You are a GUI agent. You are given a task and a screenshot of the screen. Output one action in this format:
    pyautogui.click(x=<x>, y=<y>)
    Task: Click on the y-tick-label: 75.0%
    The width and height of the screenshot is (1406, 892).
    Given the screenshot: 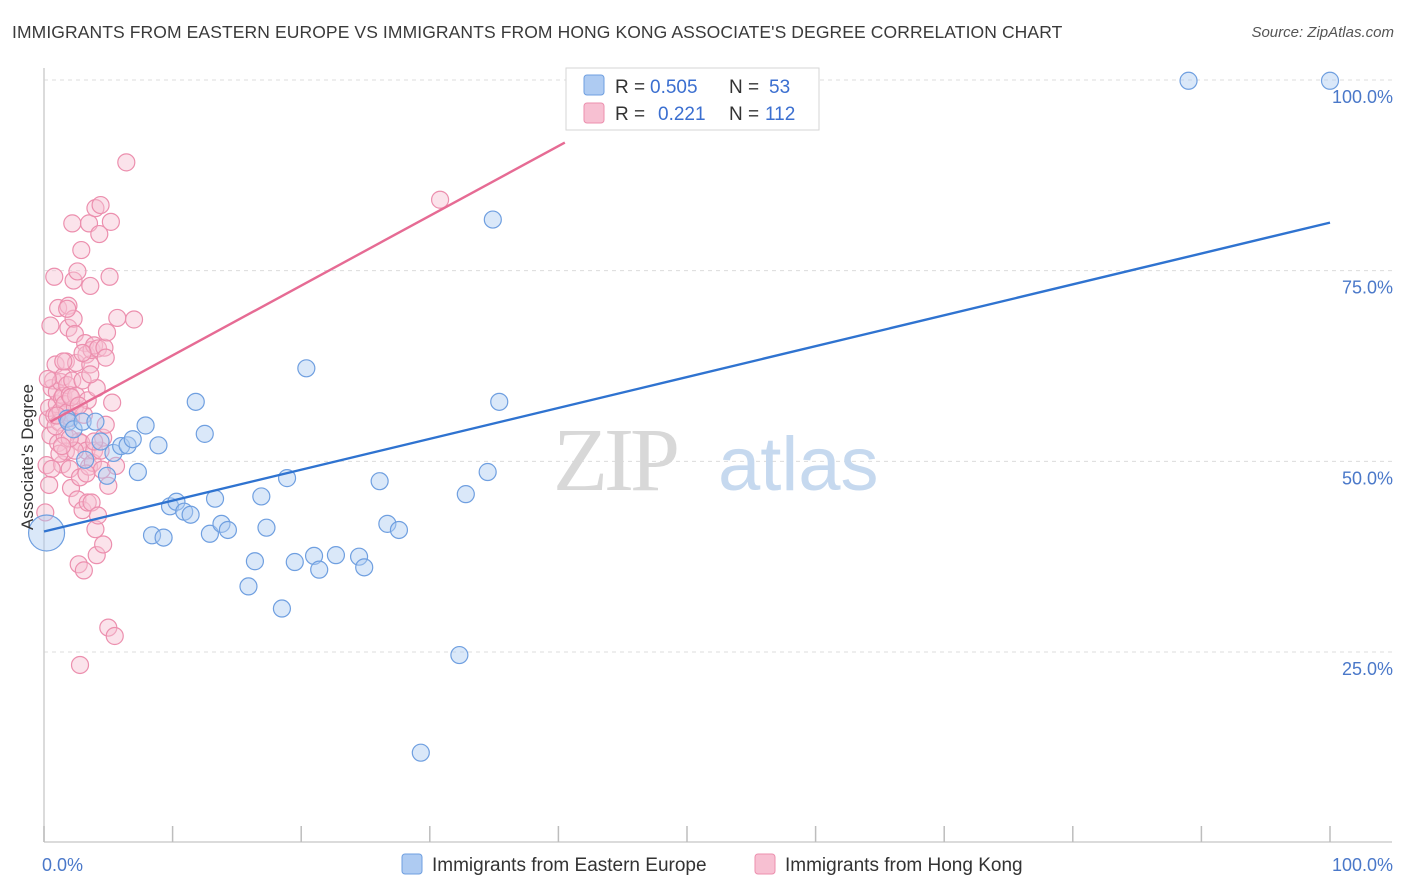 What is the action you would take?
    pyautogui.click(x=1367, y=288)
    